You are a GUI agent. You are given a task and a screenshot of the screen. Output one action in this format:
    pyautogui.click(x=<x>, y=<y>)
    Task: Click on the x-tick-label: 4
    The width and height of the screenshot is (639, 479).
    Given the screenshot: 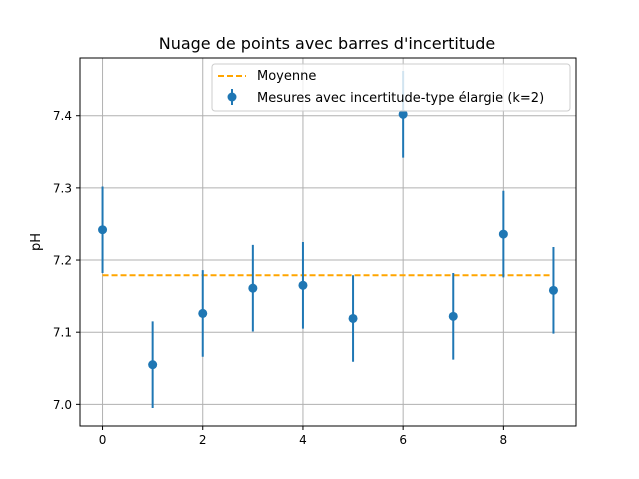 What is the action you would take?
    pyautogui.click(x=303, y=440)
    